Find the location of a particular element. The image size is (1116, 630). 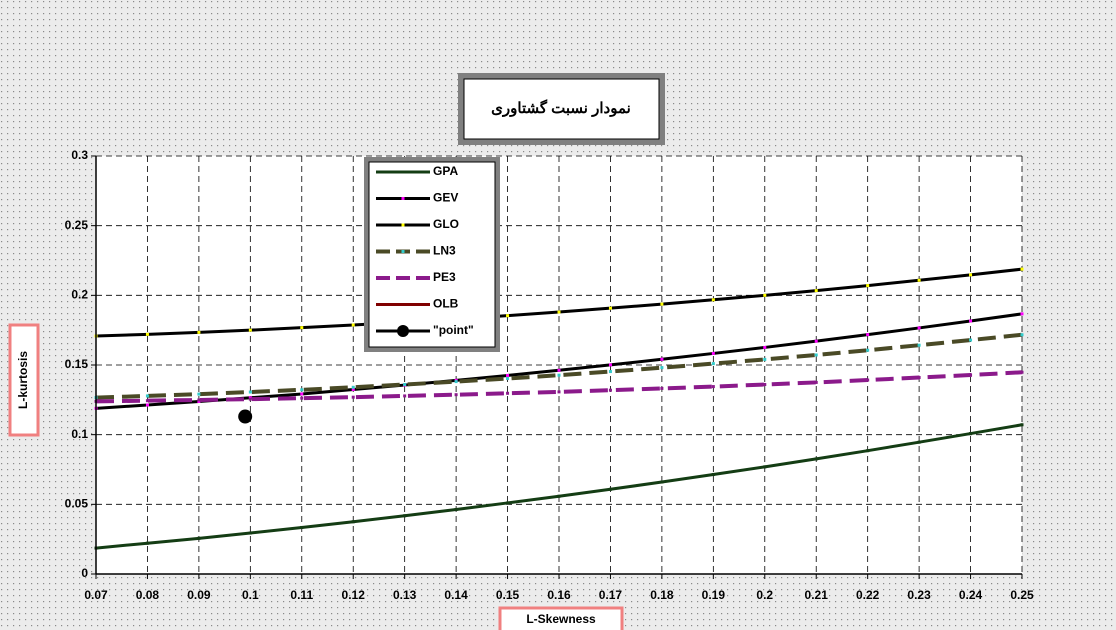

x-tick-label: 0.25 is located at coordinates (1022, 595).